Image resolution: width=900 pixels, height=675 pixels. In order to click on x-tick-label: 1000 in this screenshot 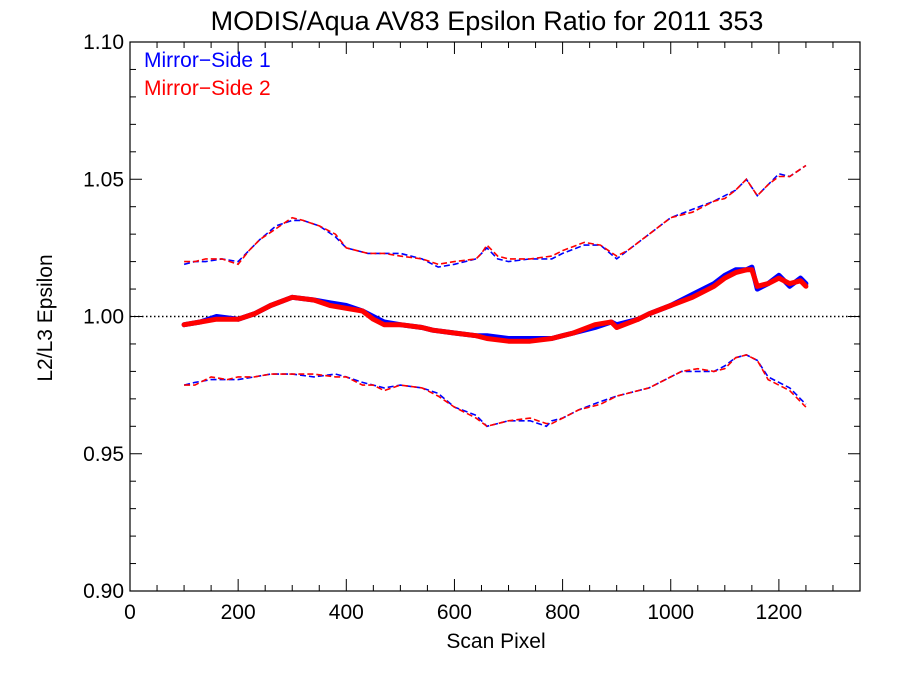, I will do `click(670, 612)`.